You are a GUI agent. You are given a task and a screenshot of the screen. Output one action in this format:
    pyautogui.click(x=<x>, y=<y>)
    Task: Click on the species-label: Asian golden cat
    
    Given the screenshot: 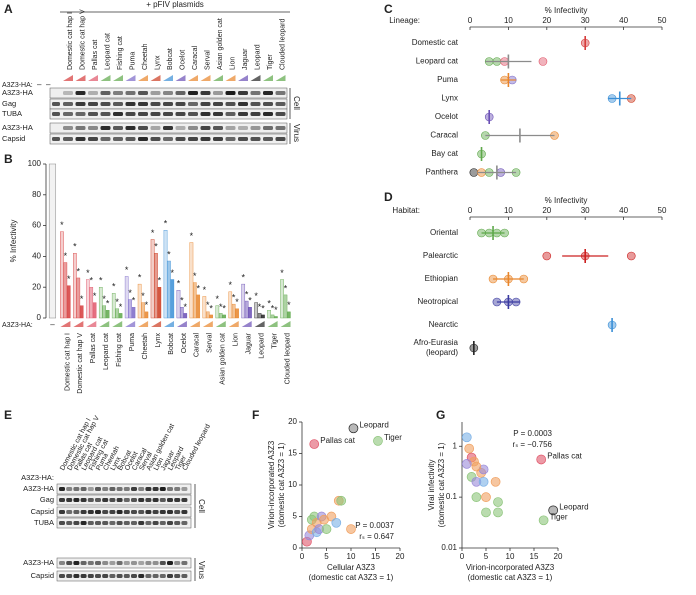 What is the action you would take?
    pyautogui.click(x=220, y=44)
    